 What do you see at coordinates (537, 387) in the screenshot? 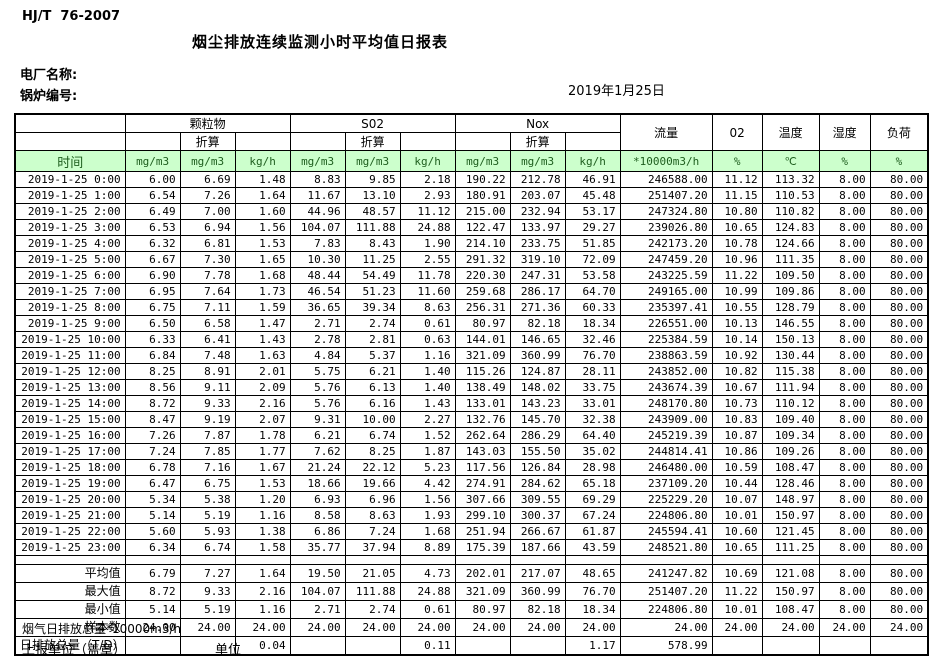
I see `value-cell: 148.02` at bounding box center [537, 387].